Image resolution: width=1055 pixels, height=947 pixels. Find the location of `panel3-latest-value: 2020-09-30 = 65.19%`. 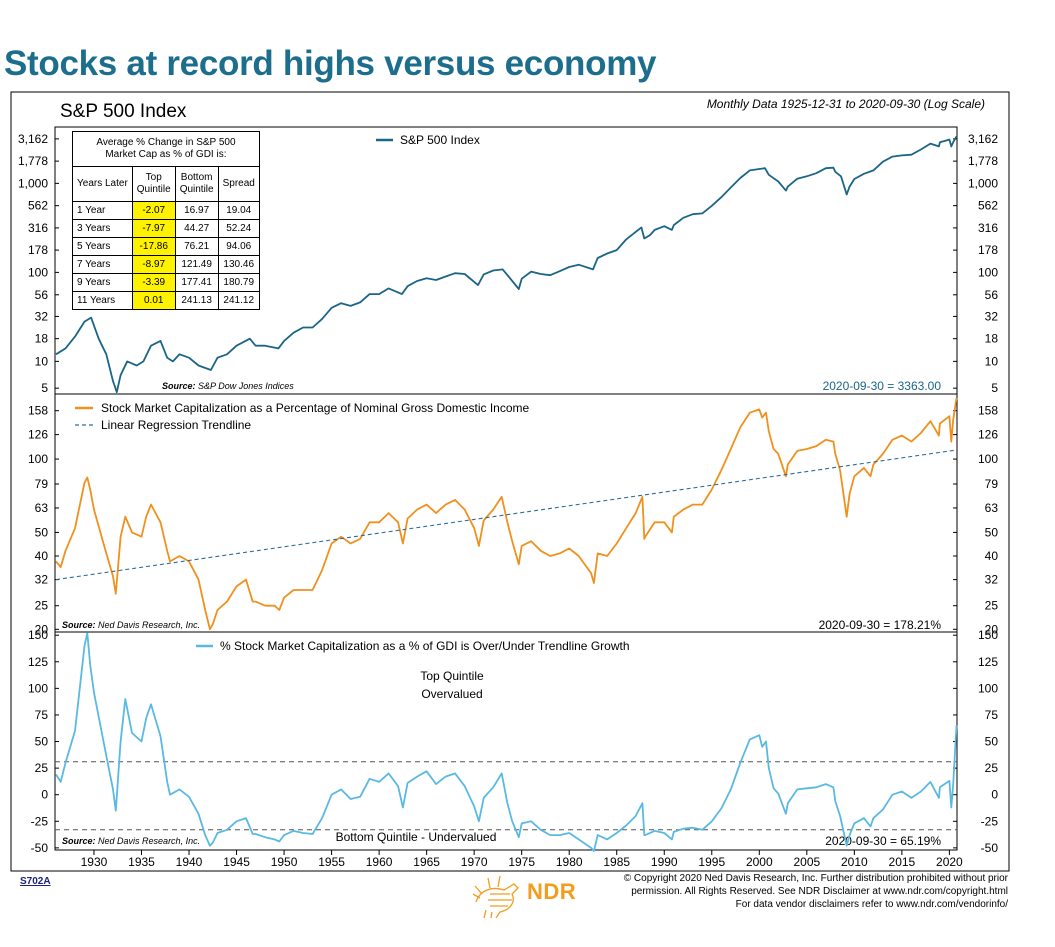

panel3-latest-value: 2020-09-30 = 65.19% is located at coordinates (883, 841).